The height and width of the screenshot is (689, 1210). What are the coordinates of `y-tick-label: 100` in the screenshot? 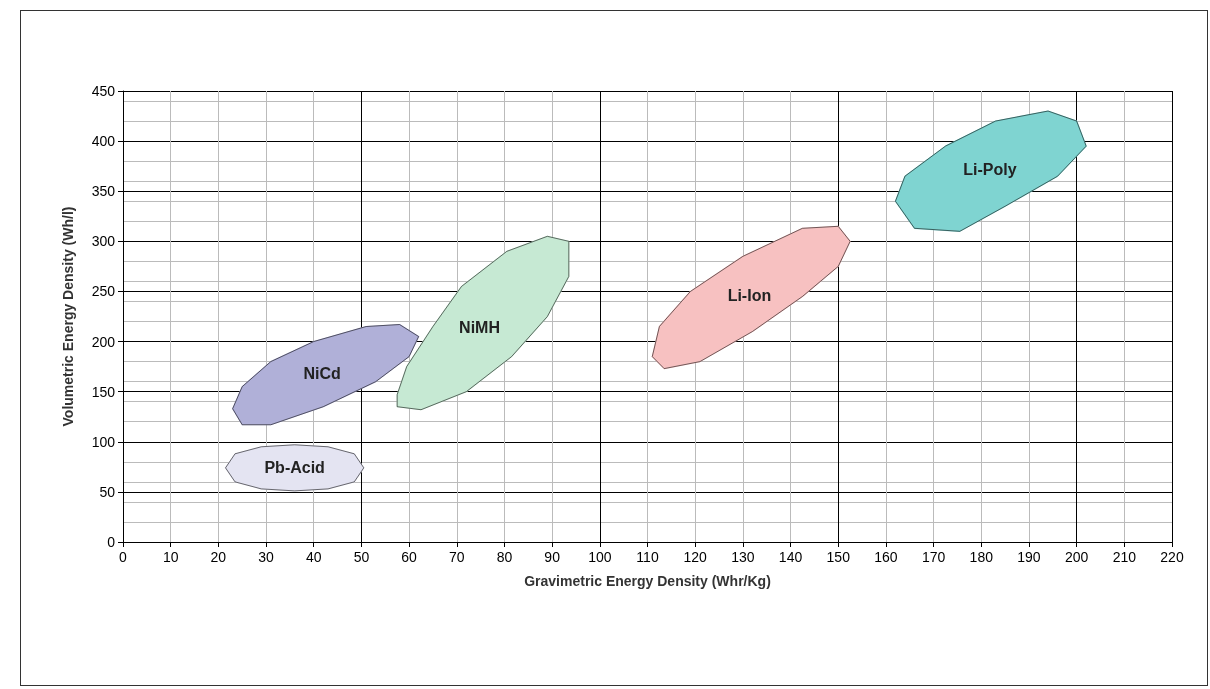 It's located at (103, 441).